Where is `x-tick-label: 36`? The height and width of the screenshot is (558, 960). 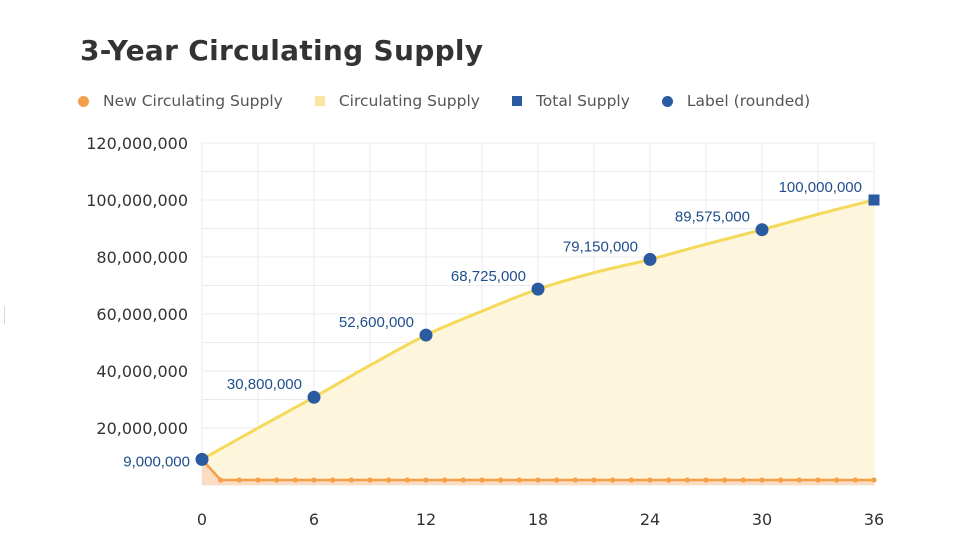 x-tick-label: 36 is located at coordinates (874, 519).